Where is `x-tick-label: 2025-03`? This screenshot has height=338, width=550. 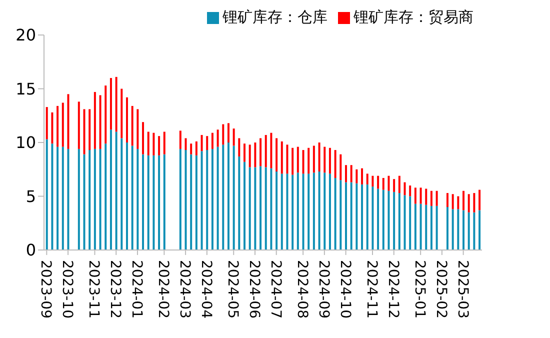
x-tick-label: 2025-03 is located at coordinates (462, 289).